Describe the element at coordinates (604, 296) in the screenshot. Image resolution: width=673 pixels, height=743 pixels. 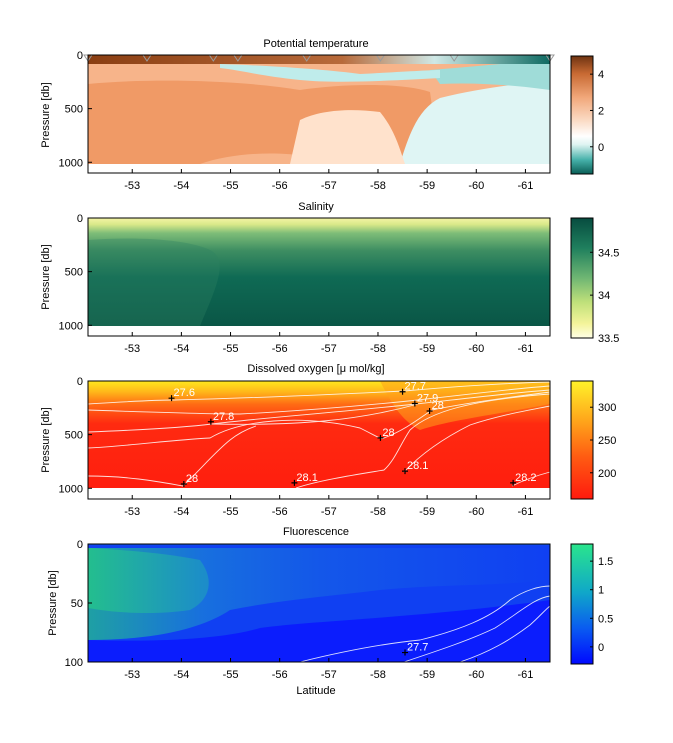
I see `colorbar-tick-label: 34` at that location.